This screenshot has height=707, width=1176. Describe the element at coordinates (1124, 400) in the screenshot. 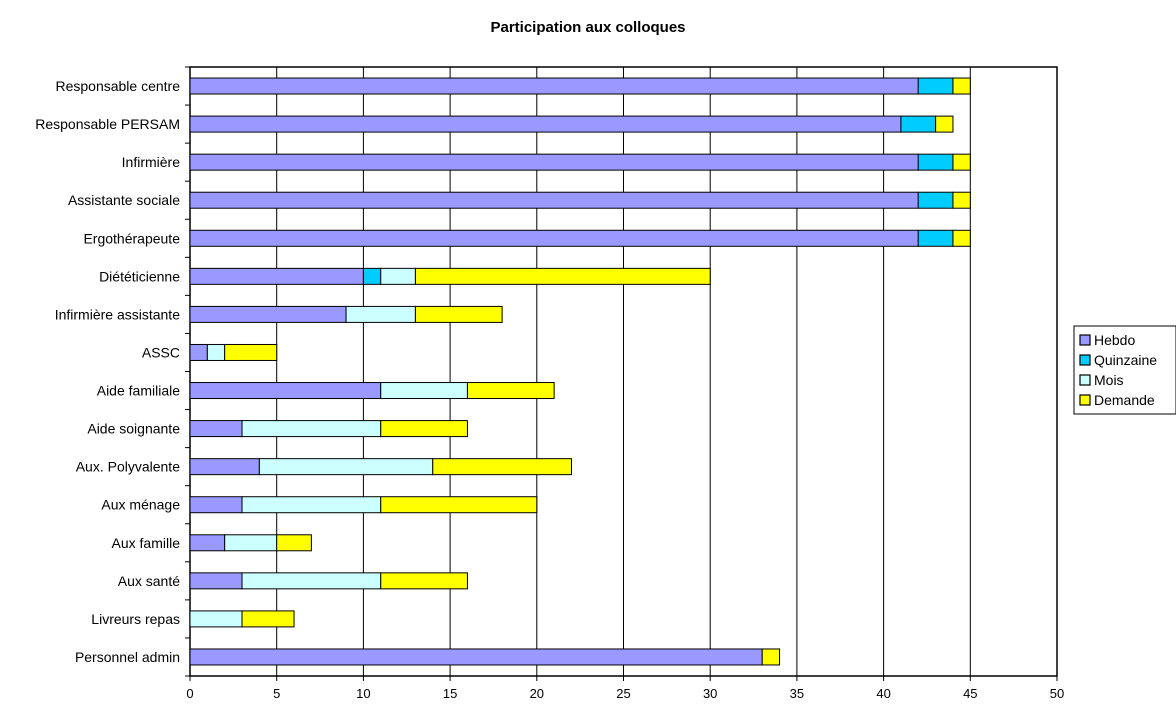

I see `legend-label: Demande` at that location.